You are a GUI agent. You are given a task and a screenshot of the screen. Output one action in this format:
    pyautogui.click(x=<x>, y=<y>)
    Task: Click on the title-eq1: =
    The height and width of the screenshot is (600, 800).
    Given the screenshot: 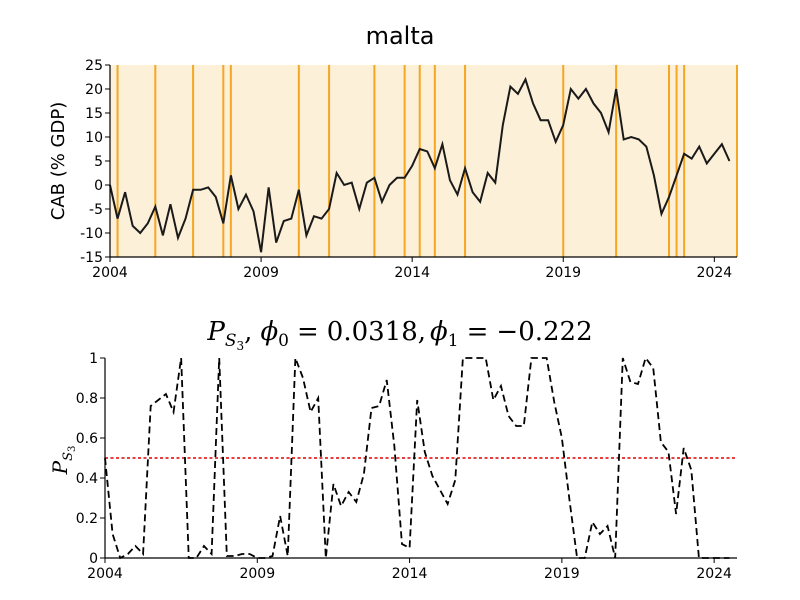 What is the action you would take?
    pyautogui.click(x=478, y=332)
    